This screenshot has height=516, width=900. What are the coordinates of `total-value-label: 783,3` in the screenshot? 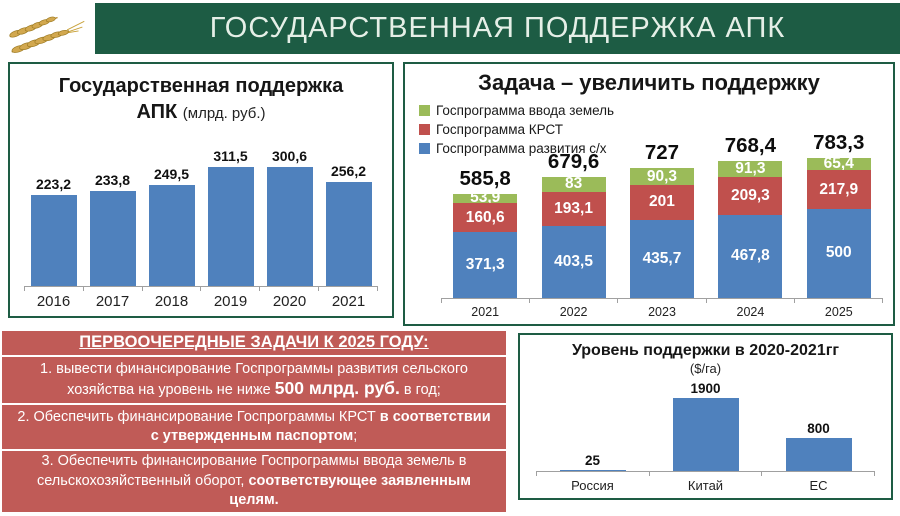 It's located at (839, 143).